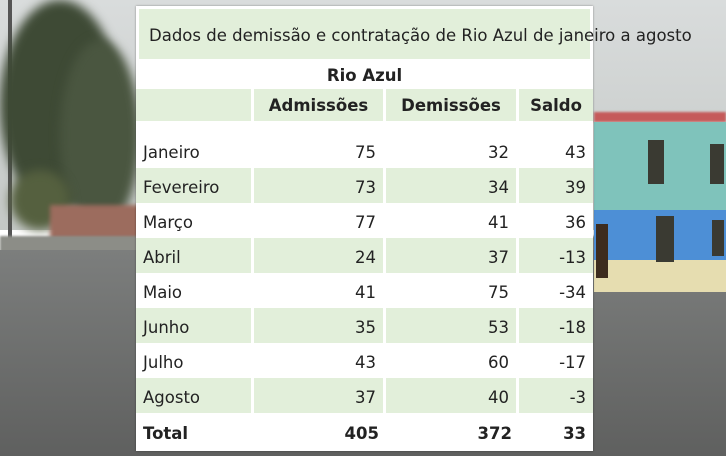  What do you see at coordinates (320, 360) in the screenshot?
I see `admissoes-cell: 43` at bounding box center [320, 360].